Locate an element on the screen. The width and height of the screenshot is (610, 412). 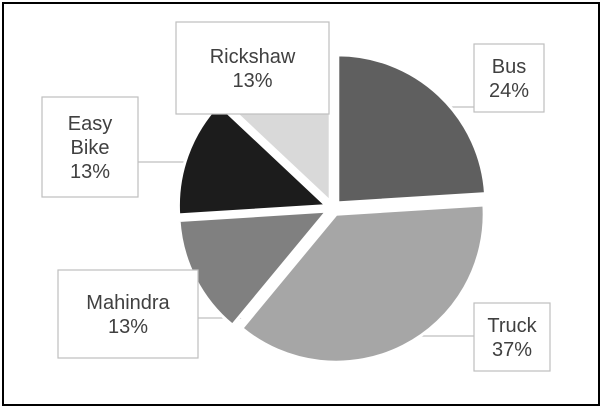
data-label-category: Easy is located at coordinates (90, 124).